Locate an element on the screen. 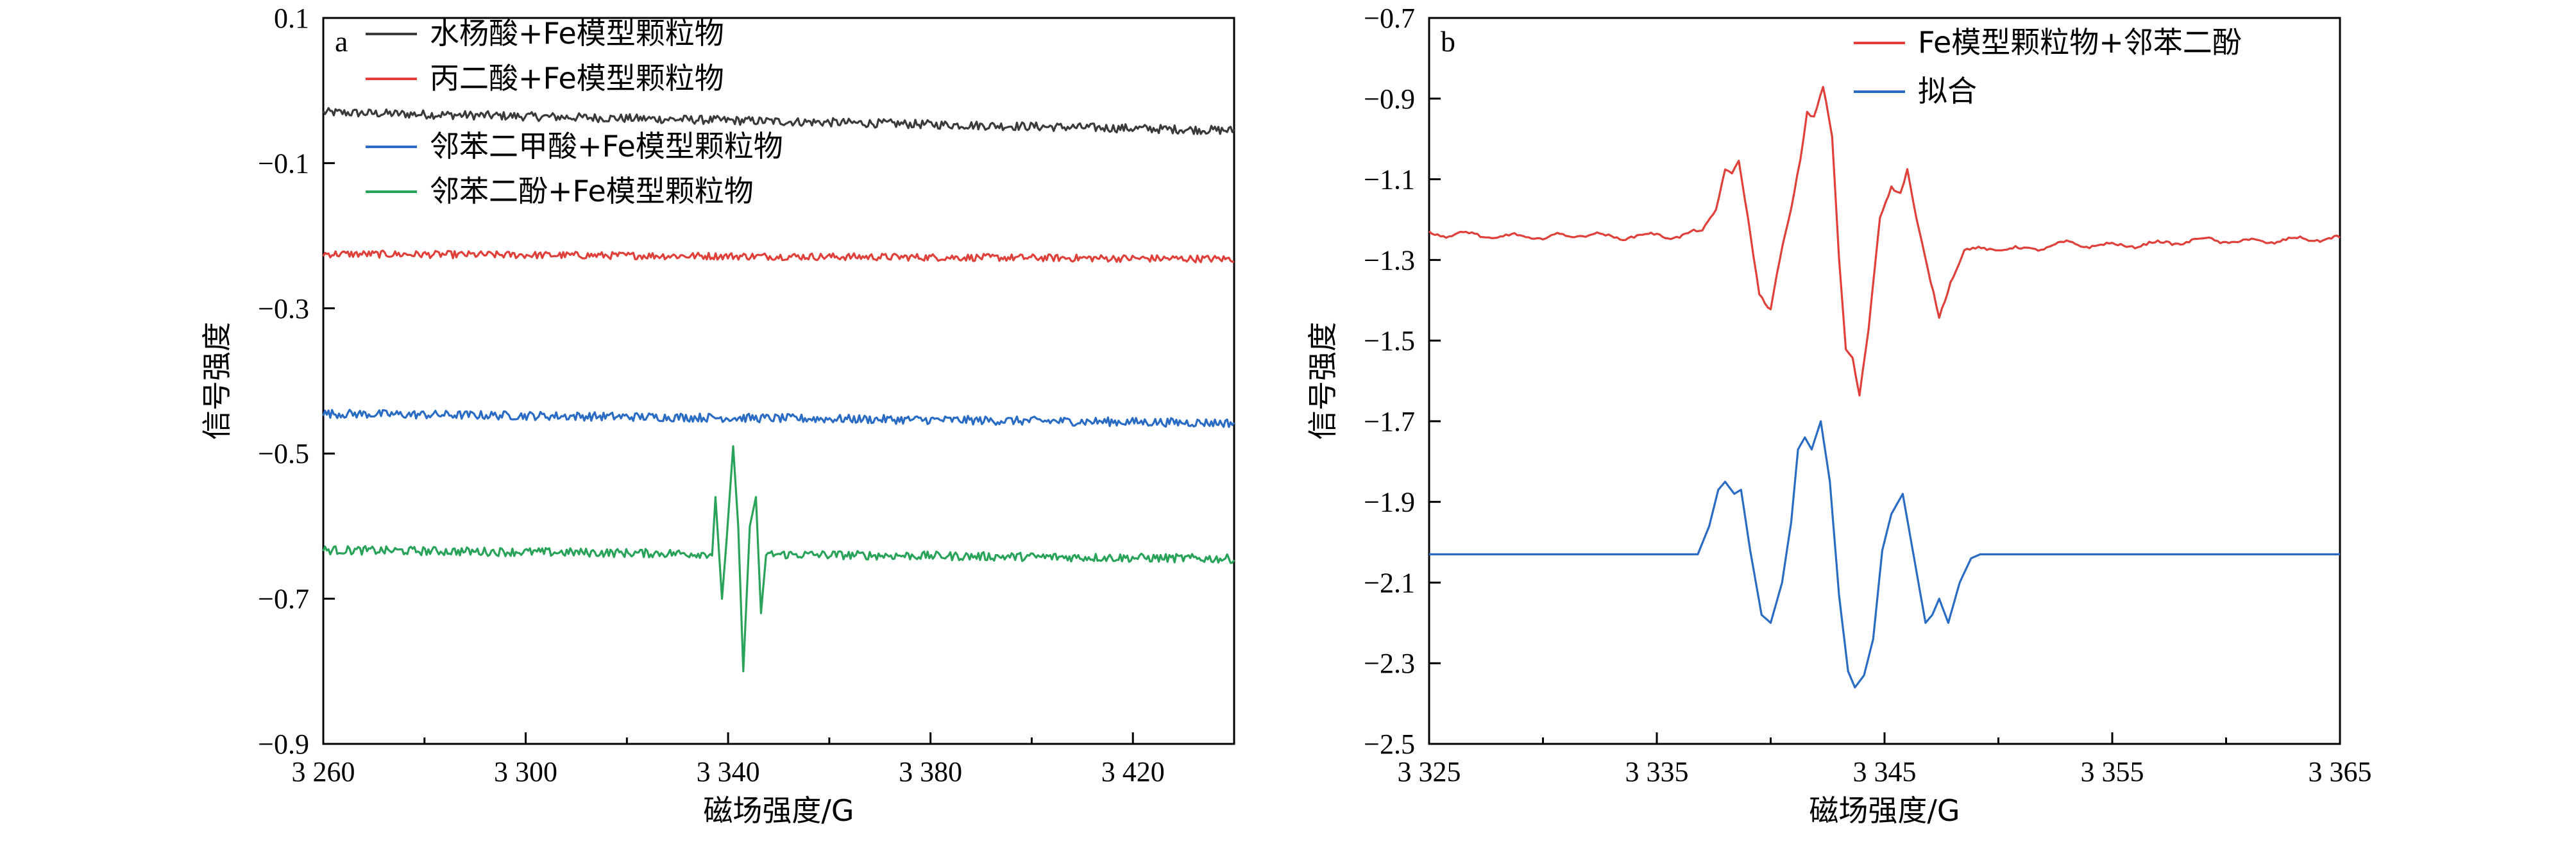 Image resolution: width=2576 pixels, height=842 pixels. legend-label: 拟合 is located at coordinates (1947, 91).